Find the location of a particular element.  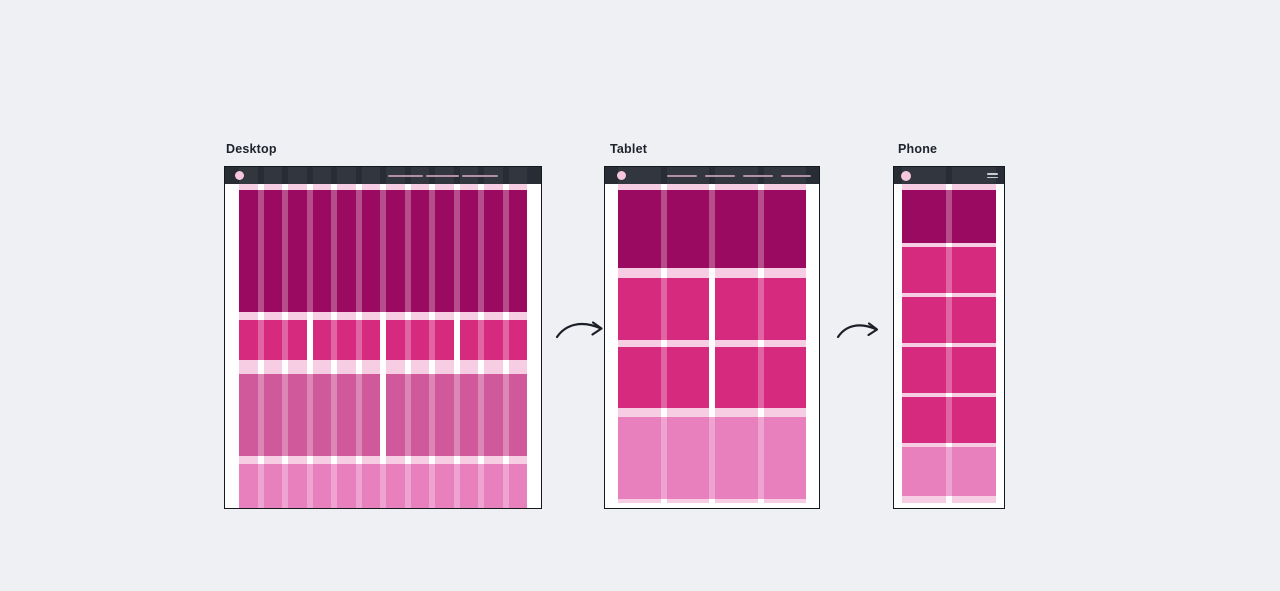

arrow-desktop-to-tablet-icon is located at coordinates (579, 330).